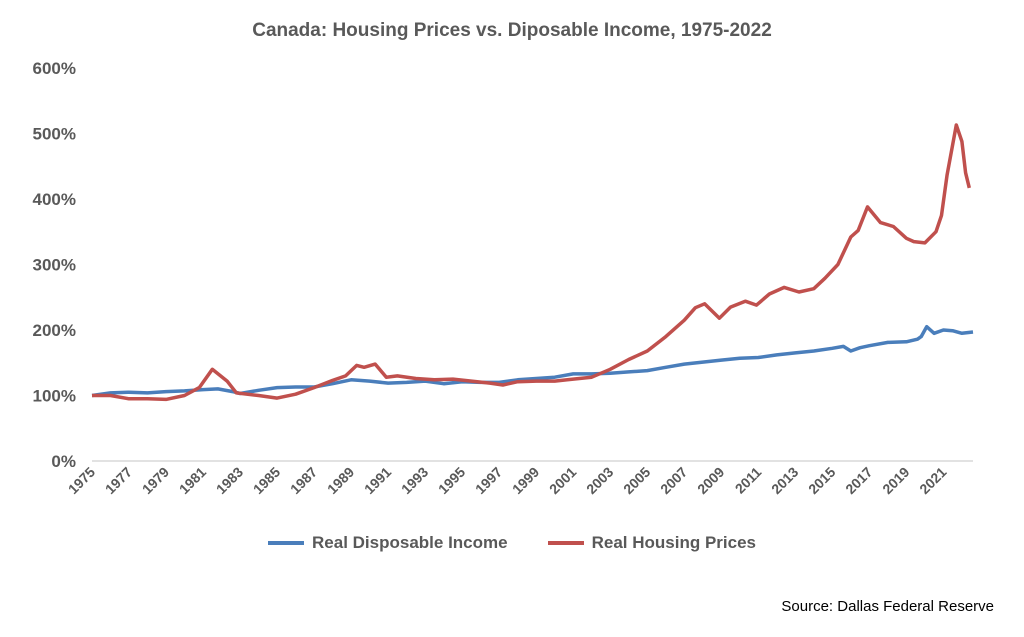 This screenshot has height=637, width=1024. What do you see at coordinates (229, 480) in the screenshot?
I see `x-tick-label: 1983` at bounding box center [229, 480].